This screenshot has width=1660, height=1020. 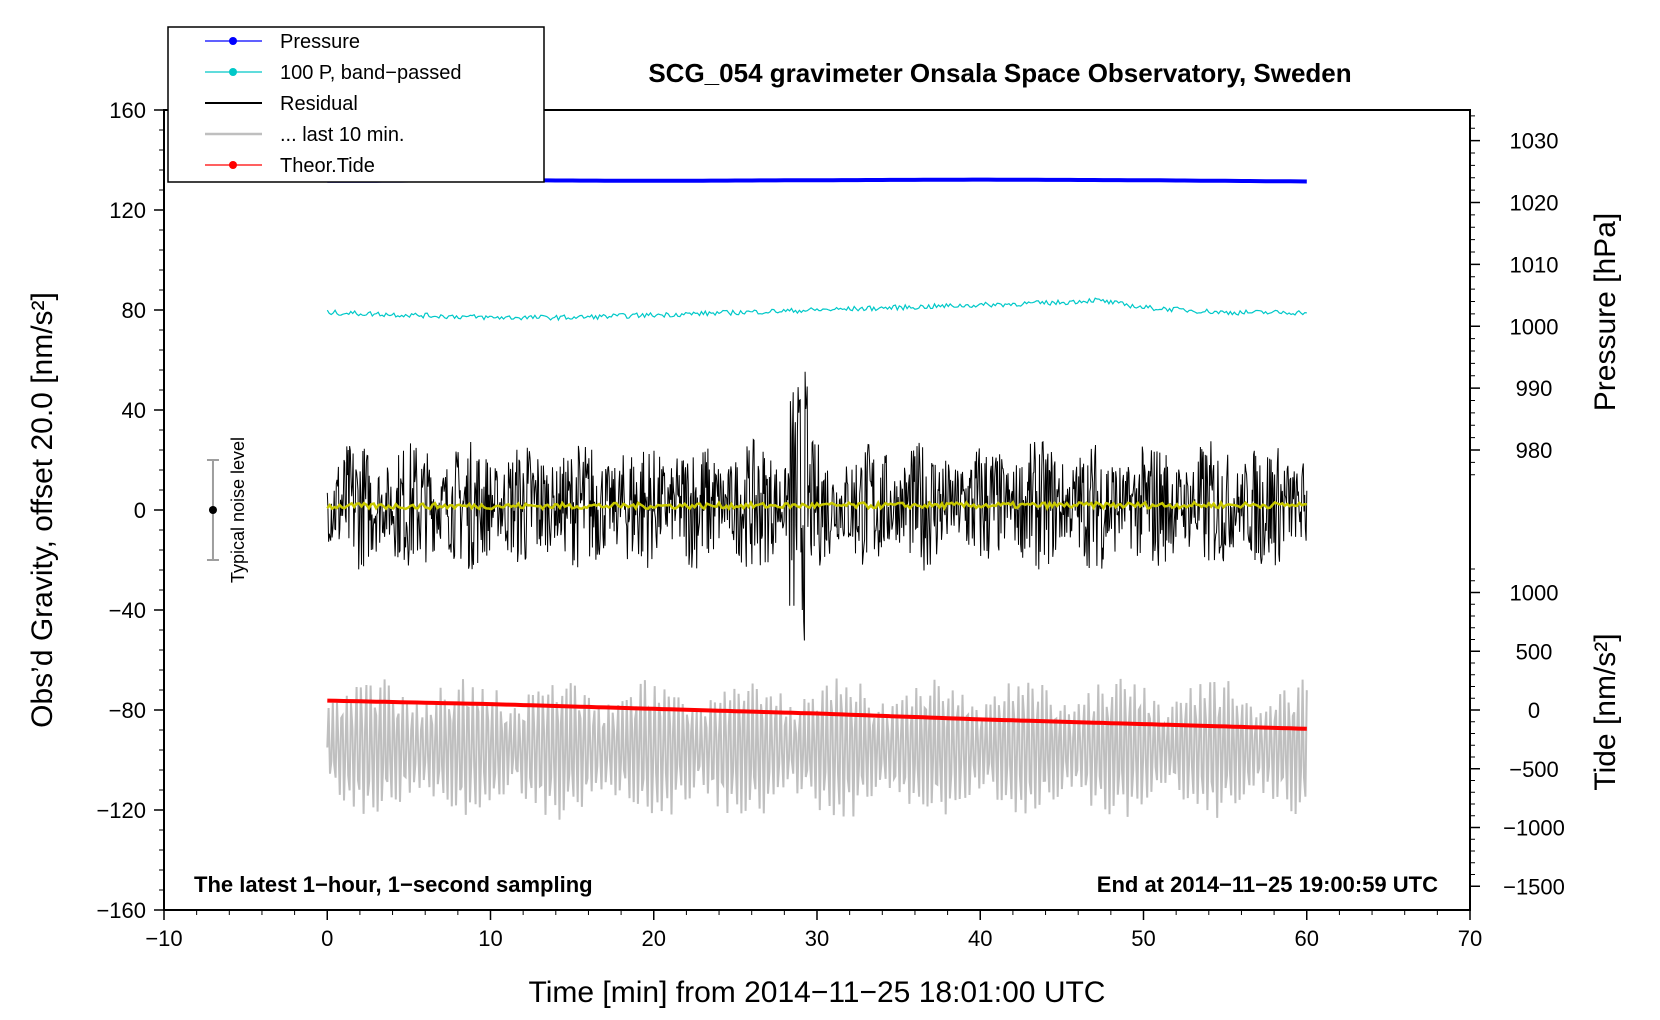 I want to click on legend-label: ... last 10 min., so click(x=342, y=135).